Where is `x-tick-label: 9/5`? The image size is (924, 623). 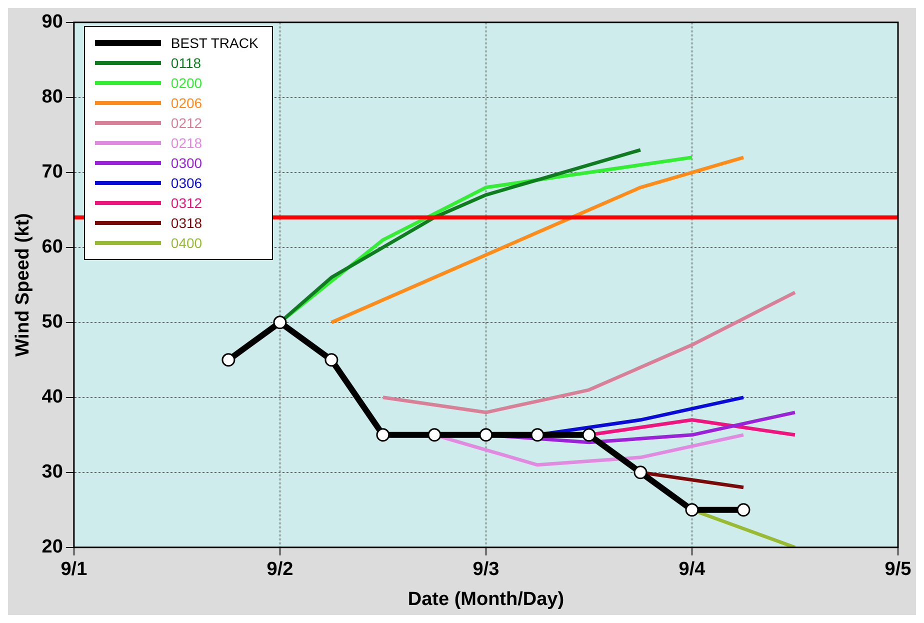
x-tick-label: 9/5 is located at coordinates (898, 569).